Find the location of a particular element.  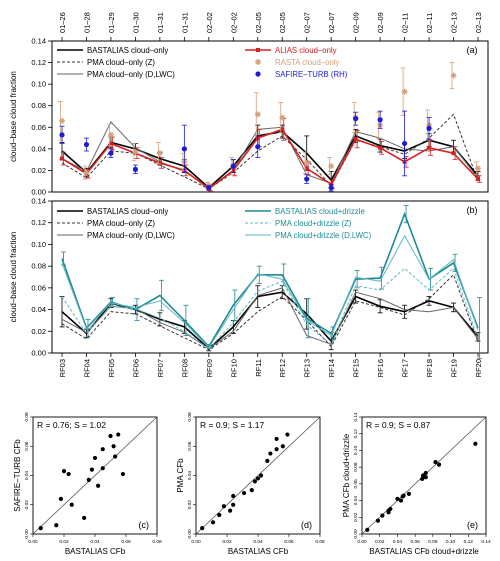

legend-label: SAFIRE–TURB (RH) is located at coordinates (311, 74).